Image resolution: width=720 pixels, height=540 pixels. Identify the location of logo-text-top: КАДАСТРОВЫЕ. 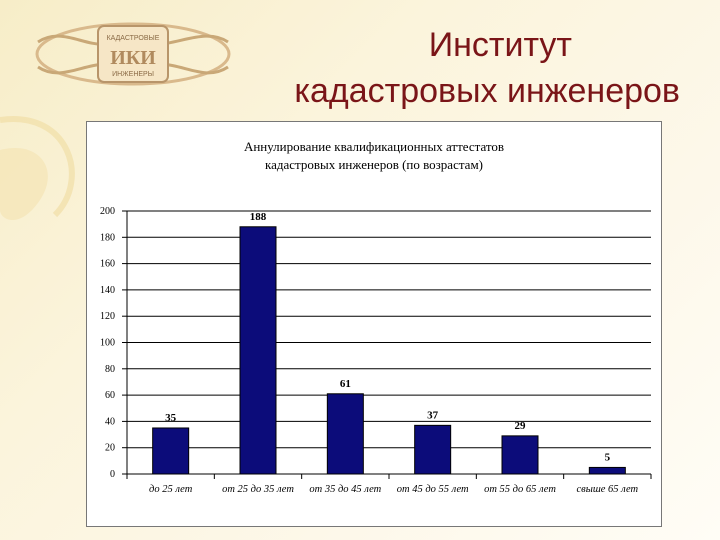
(133, 38).